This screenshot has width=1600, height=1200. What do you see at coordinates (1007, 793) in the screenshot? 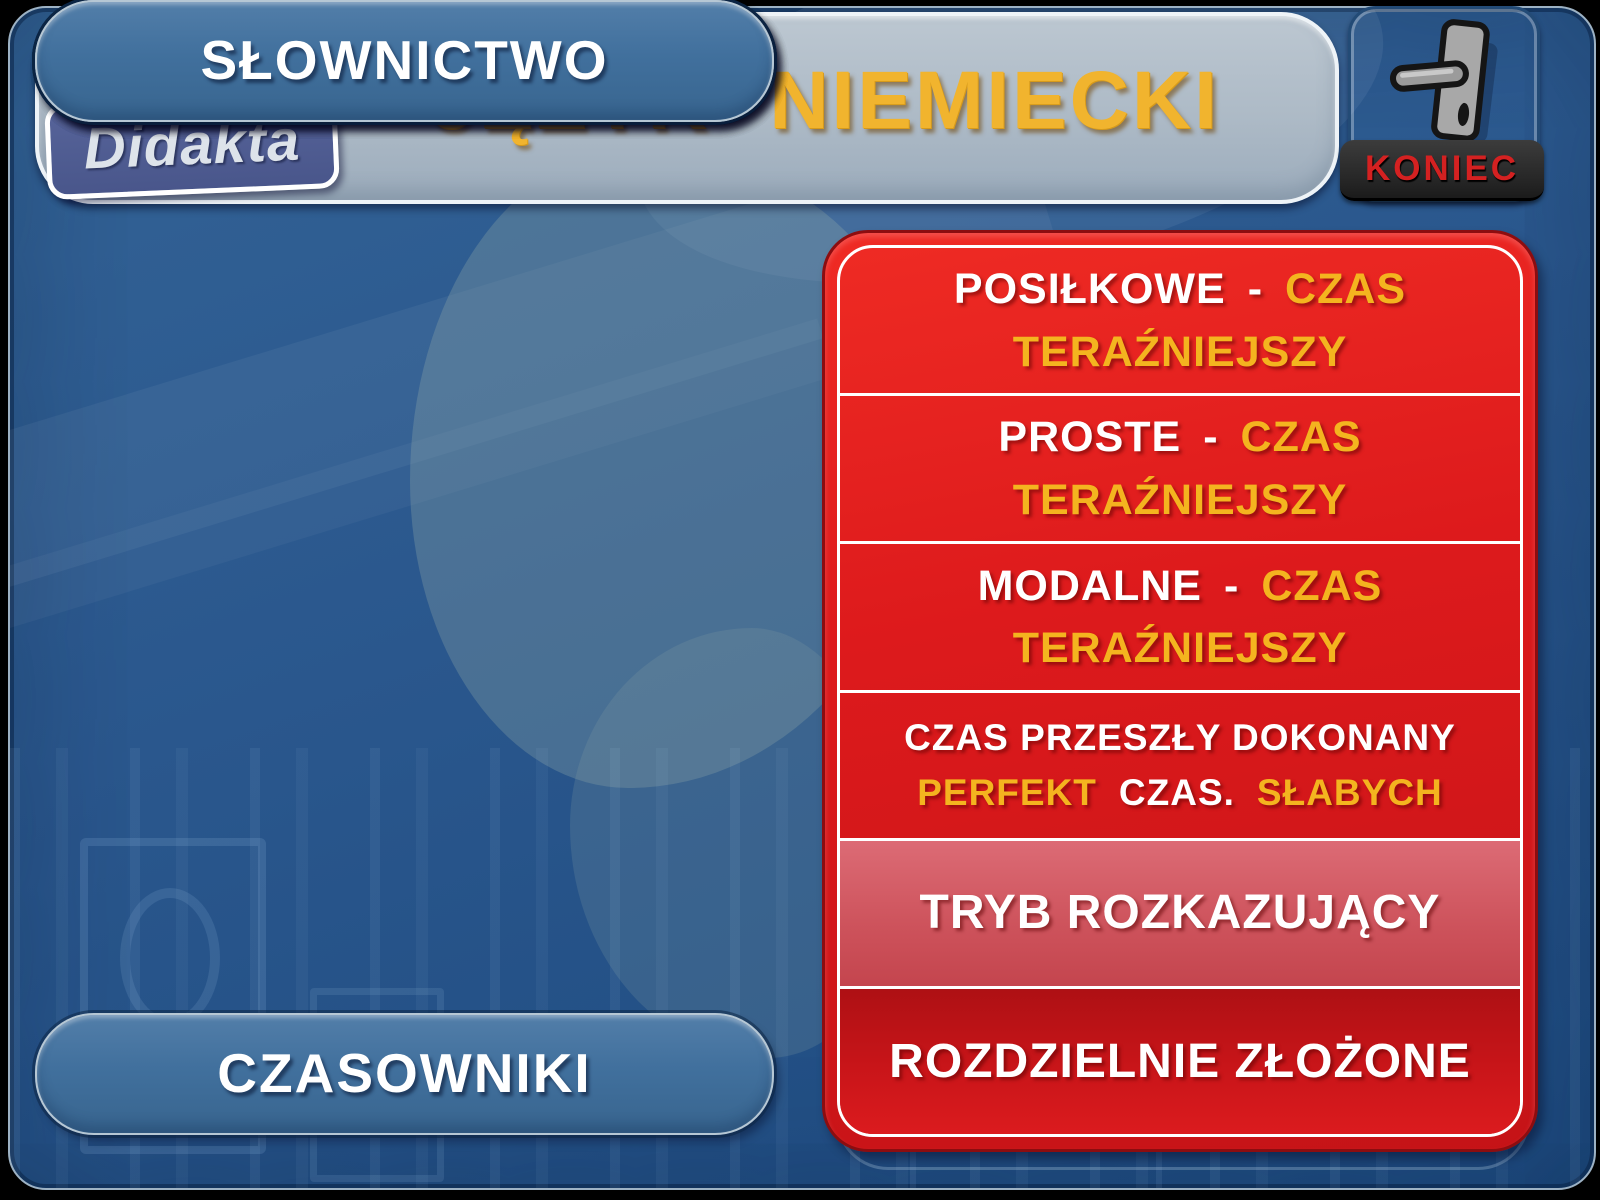
I see `submenu-text: PERFEKT` at bounding box center [1007, 793].